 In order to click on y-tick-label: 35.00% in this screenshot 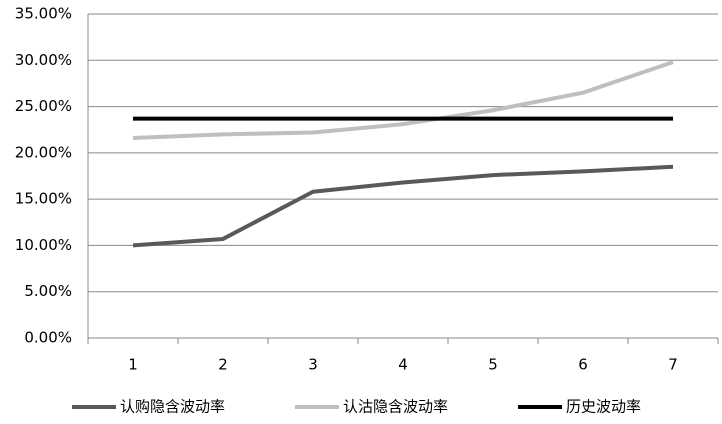, I will do `click(43, 14)`.